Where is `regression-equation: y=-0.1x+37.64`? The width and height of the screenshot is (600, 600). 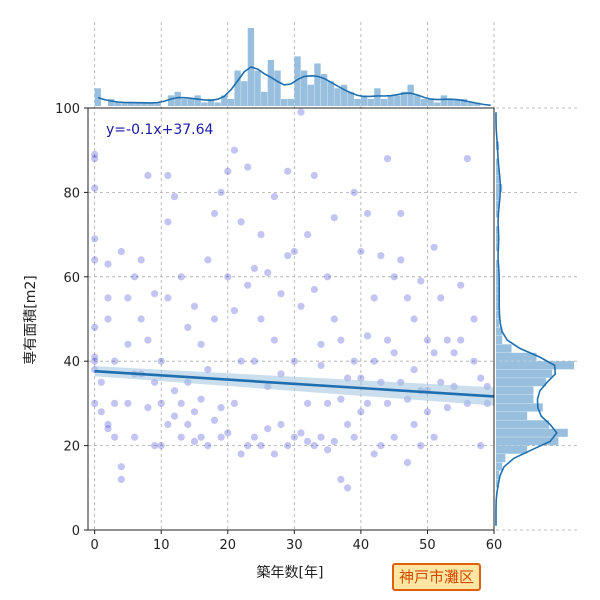 regression-equation: y=-0.1x+37.64 is located at coordinates (160, 130).